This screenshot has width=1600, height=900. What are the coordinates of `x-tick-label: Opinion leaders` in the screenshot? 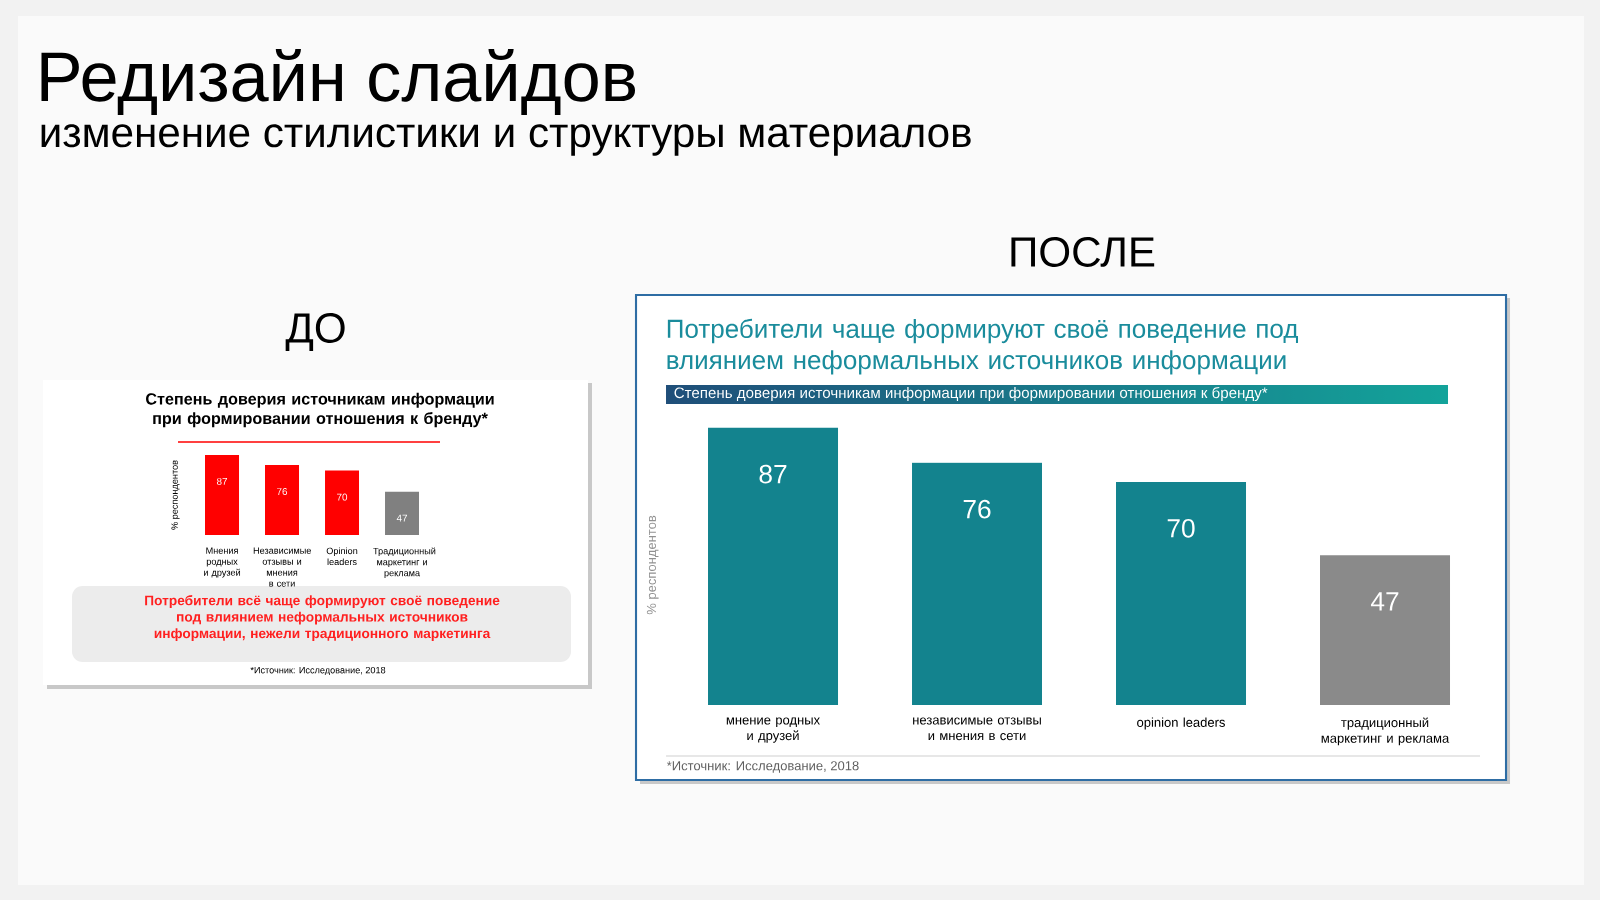 It's located at (342, 556).